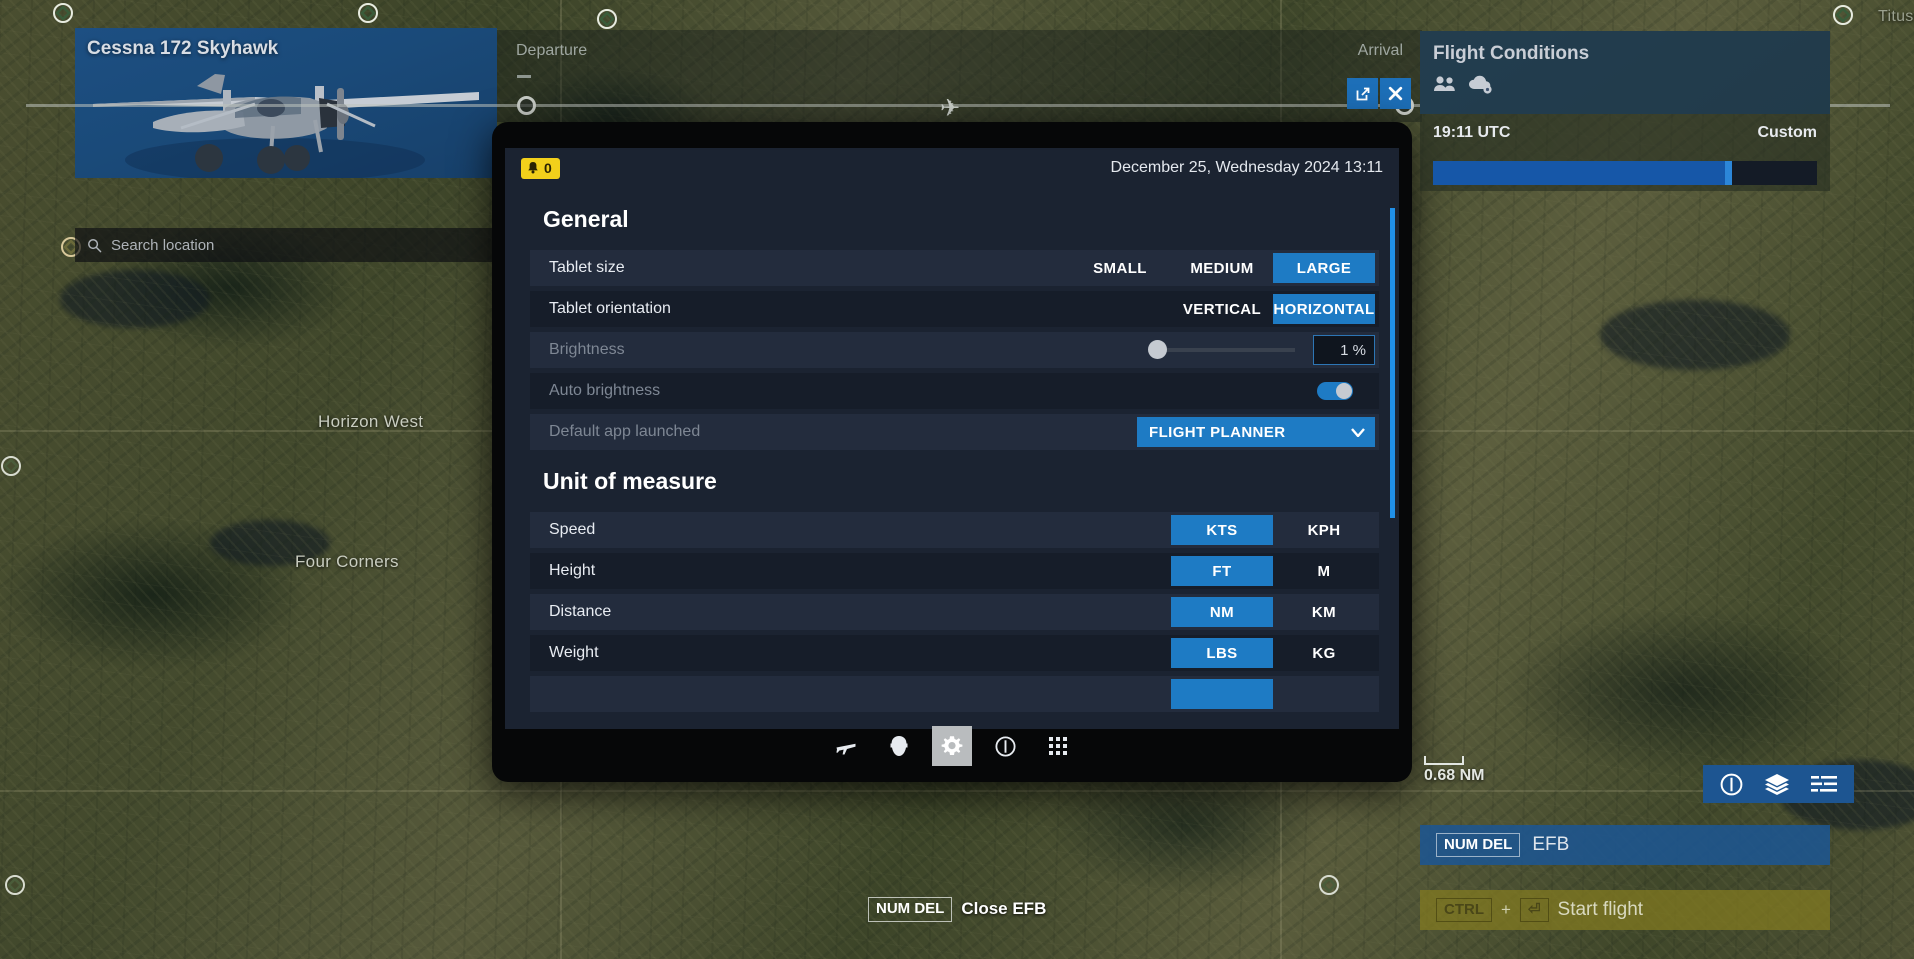 This screenshot has width=1914, height=959. Describe the element at coordinates (1120, 268) in the screenshot. I see `tablet-size-option-small: SMALL` at that location.